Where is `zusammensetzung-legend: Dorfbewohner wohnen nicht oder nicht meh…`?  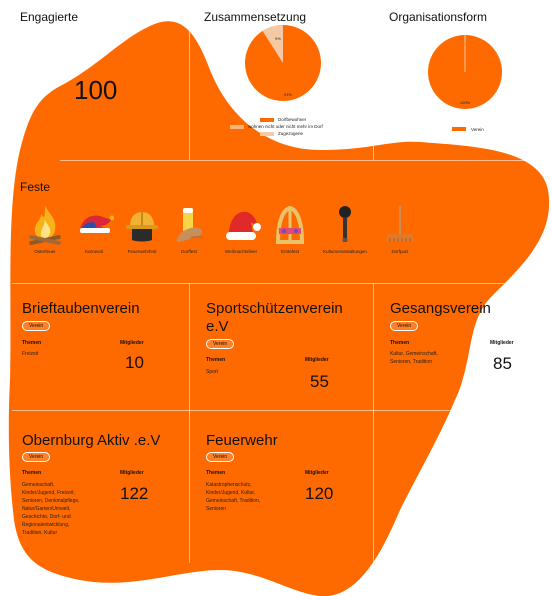
zusammensetzung-legend: Dorfbewohner wohnen nicht oder nicht meh… is located at coordinates (276, 126).